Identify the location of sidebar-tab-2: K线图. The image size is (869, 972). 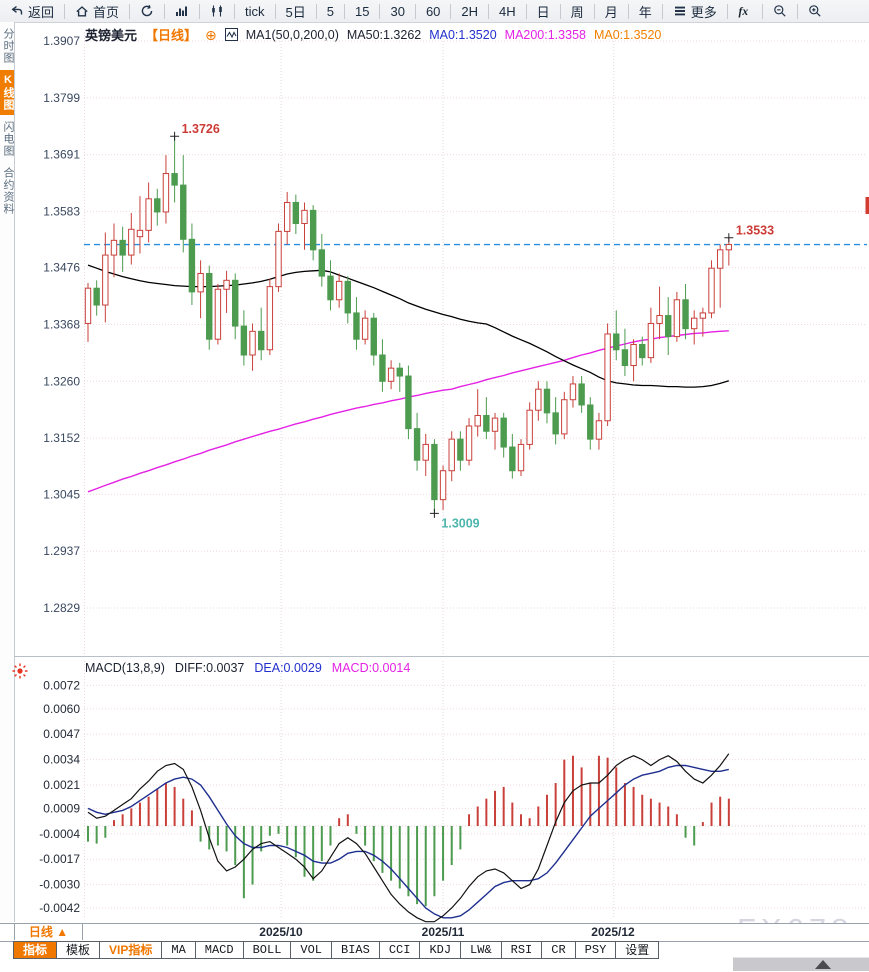
(7, 92).